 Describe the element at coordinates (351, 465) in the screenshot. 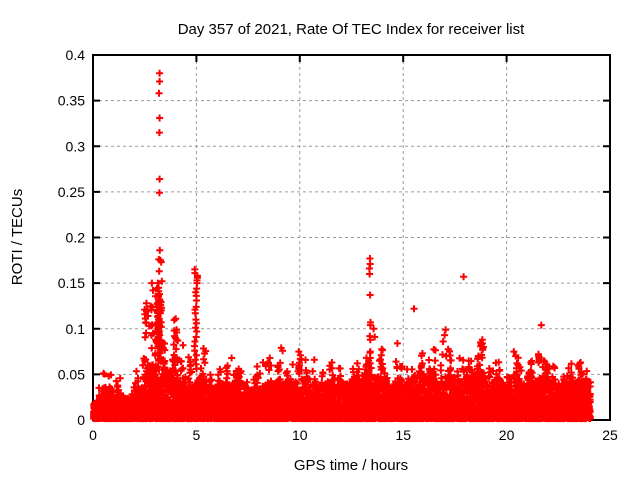

I see `x-axis-label: GPS time / hours` at that location.